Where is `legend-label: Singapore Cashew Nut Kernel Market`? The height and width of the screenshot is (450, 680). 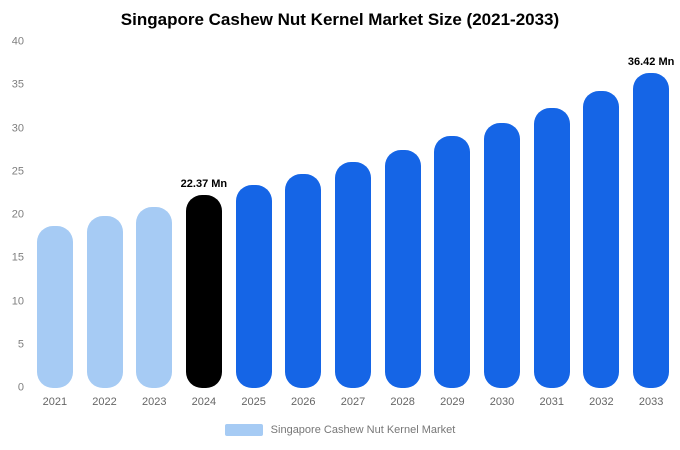 legend-label: Singapore Cashew Nut Kernel Market is located at coordinates (363, 430).